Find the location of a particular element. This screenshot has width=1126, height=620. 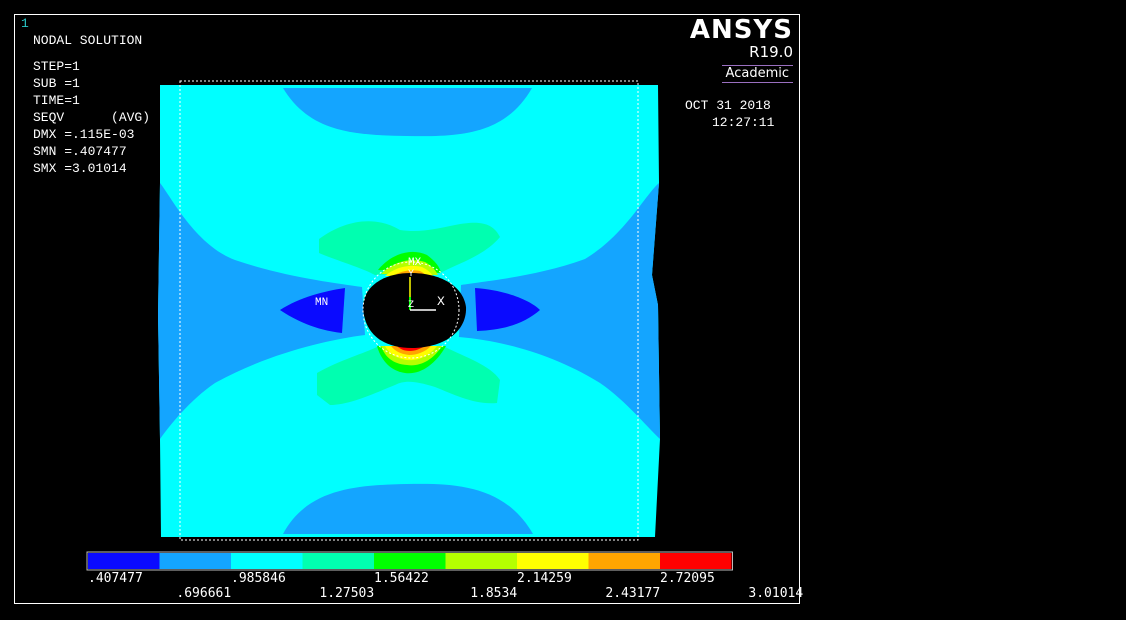

colorbar-label: .696661 is located at coordinates (204, 593).